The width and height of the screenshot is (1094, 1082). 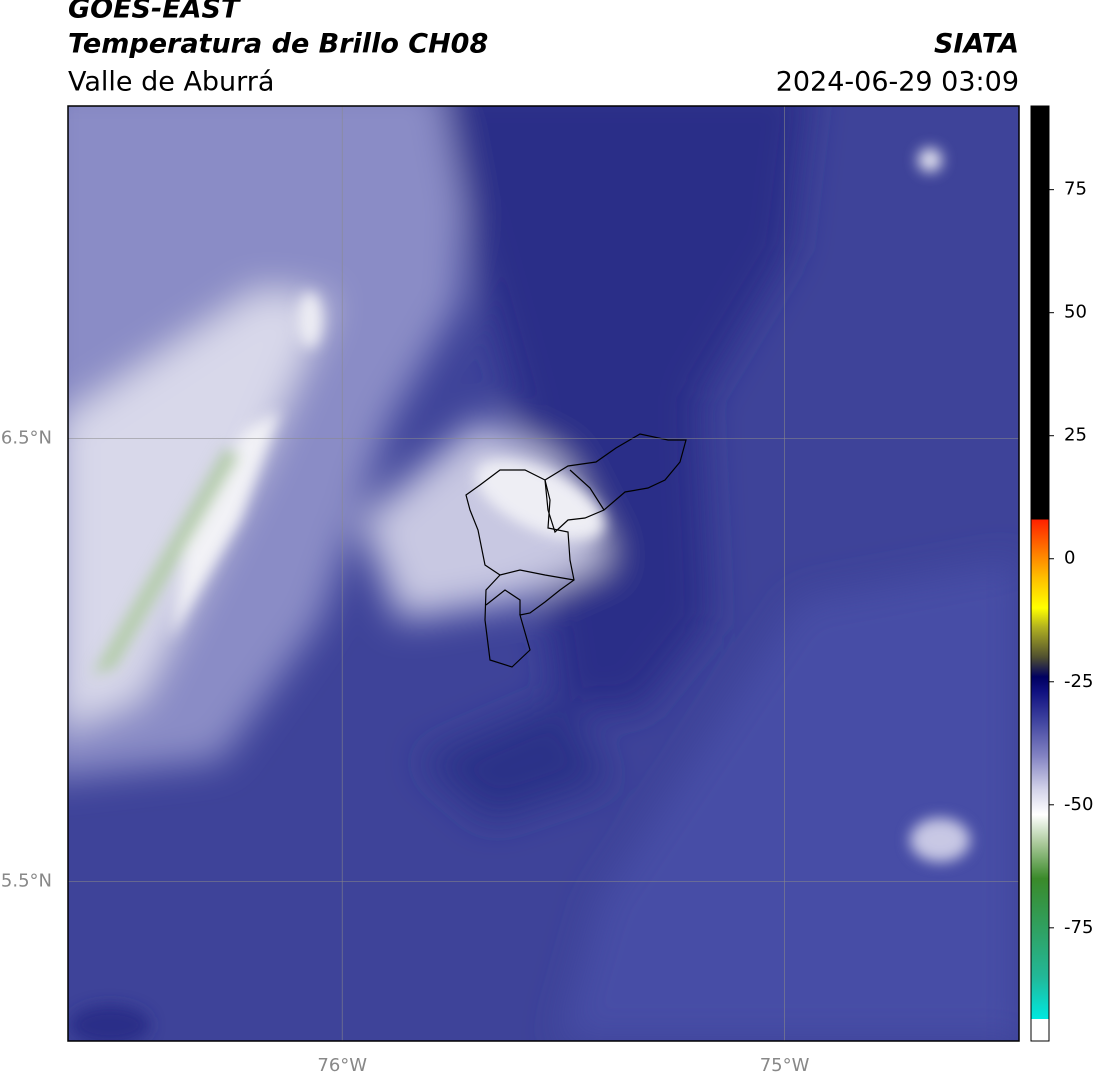 I want to click on y-tick-label: 6.5°N, so click(x=26, y=437).